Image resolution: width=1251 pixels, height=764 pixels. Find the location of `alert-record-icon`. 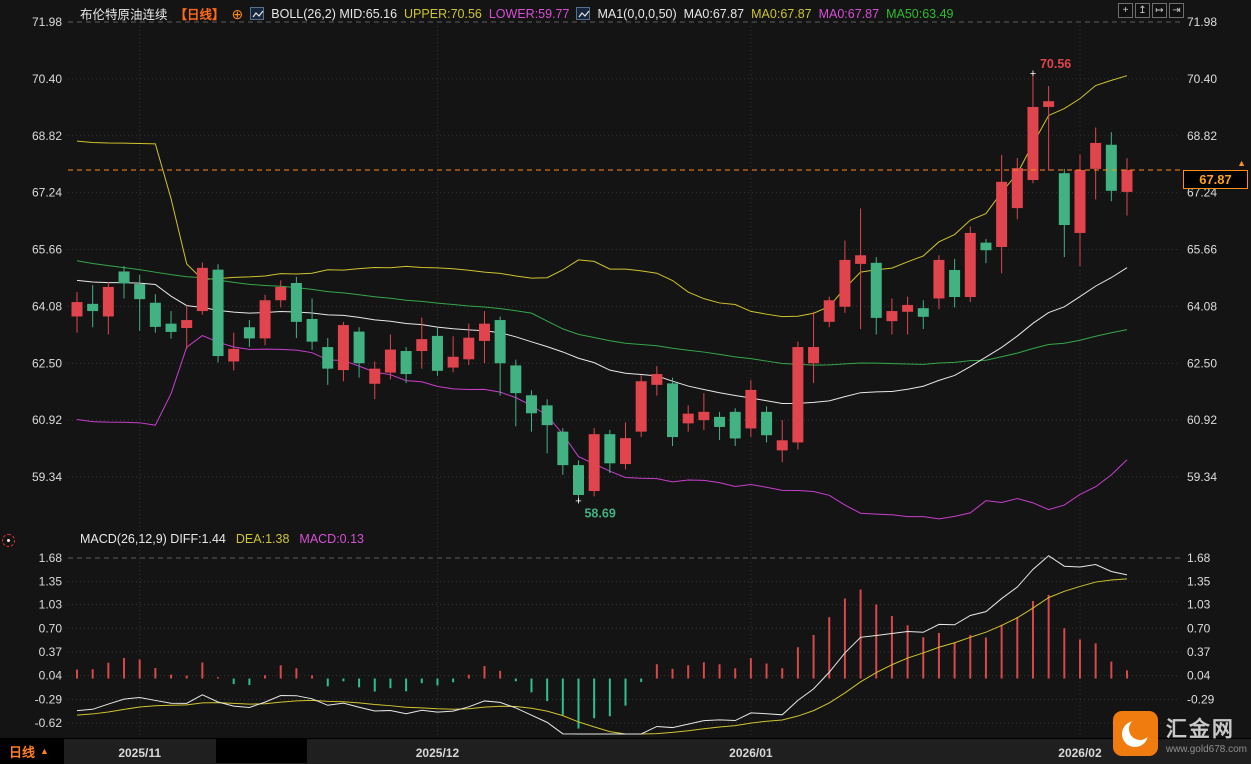

alert-record-icon is located at coordinates (8, 540).